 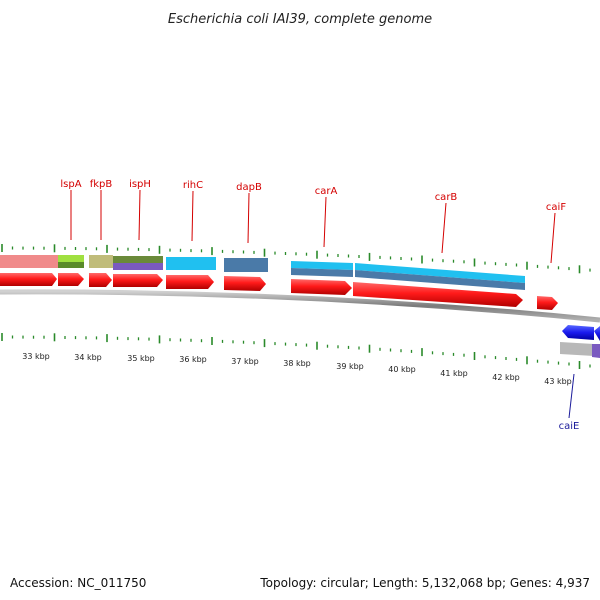 What do you see at coordinates (36, 356) in the screenshot?
I see `tick-label: 33 kbp` at bounding box center [36, 356].